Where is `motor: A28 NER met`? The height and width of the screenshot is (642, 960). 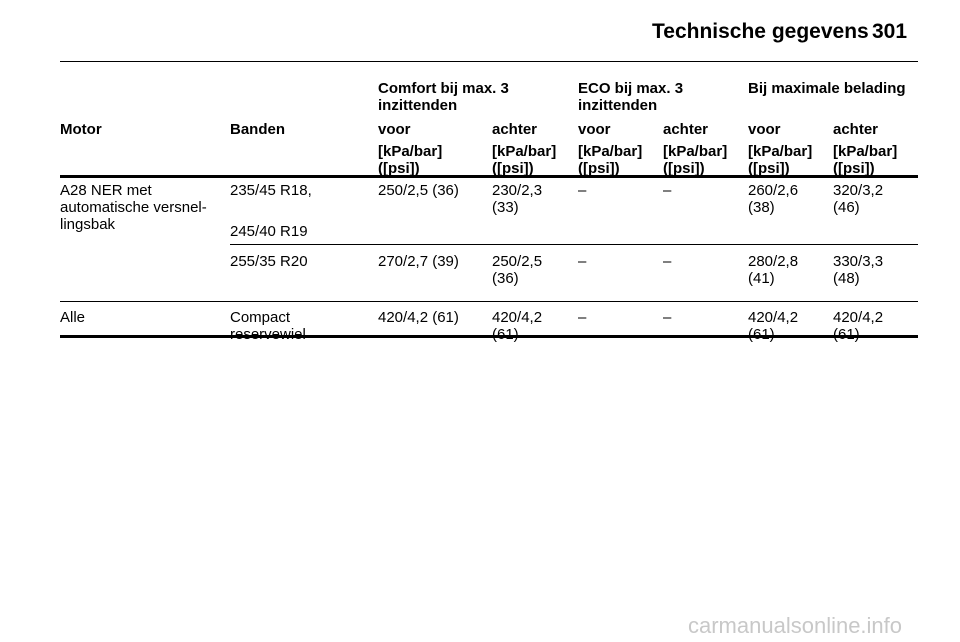
motor: A28 NER met is located at coordinates (106, 190).